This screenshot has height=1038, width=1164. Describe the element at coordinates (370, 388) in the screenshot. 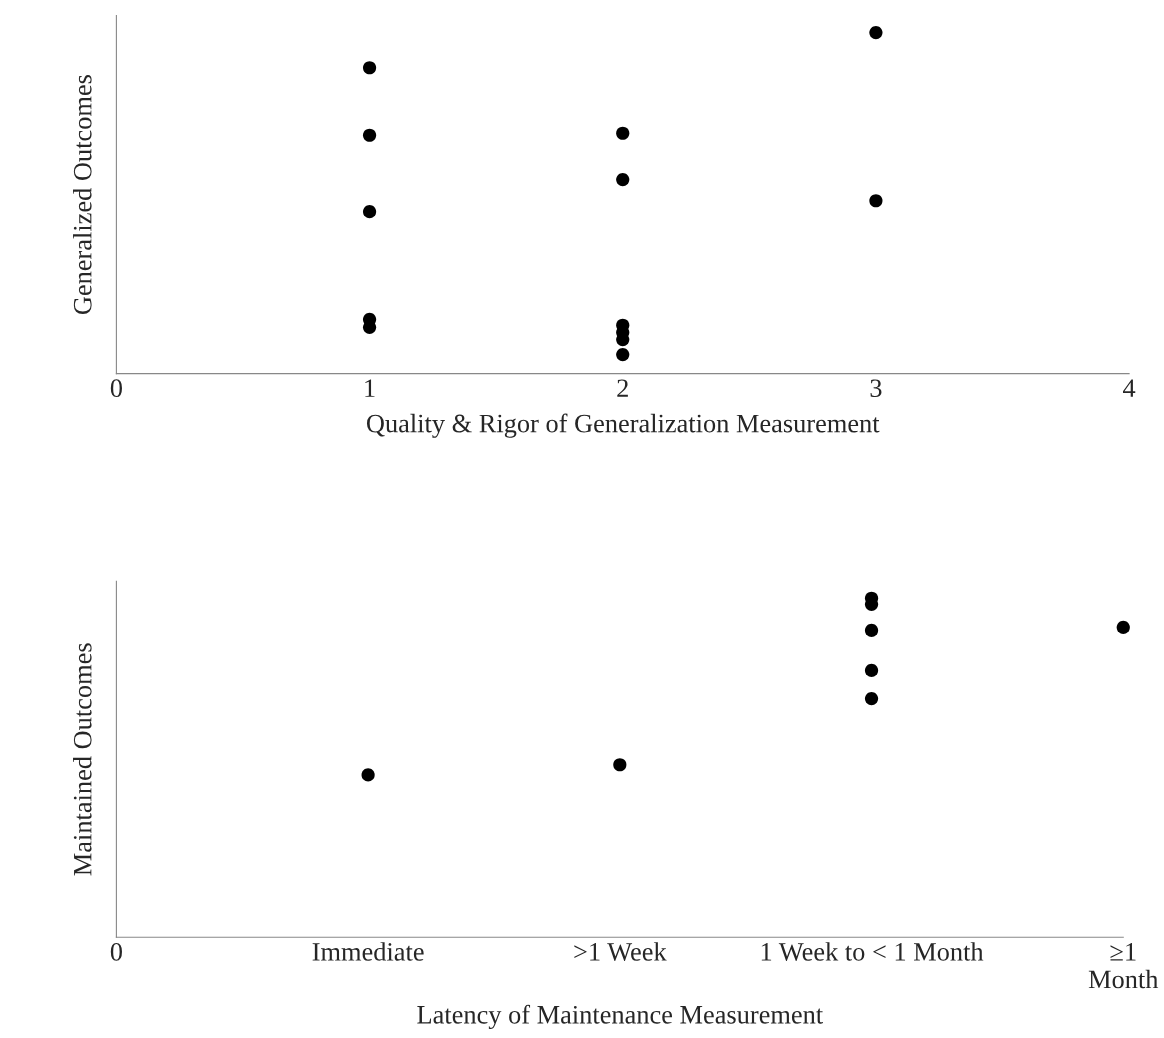

I see `x-tick-label: 1` at that location.